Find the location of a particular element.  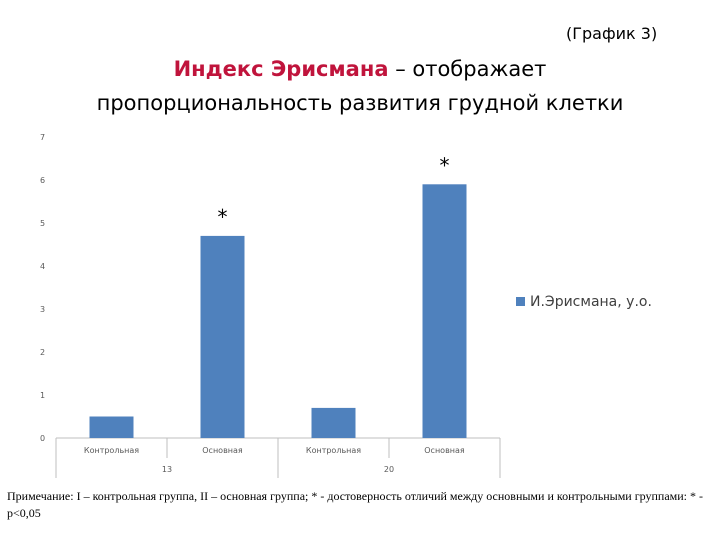

y-tick-label: 5 is located at coordinates (42, 223).